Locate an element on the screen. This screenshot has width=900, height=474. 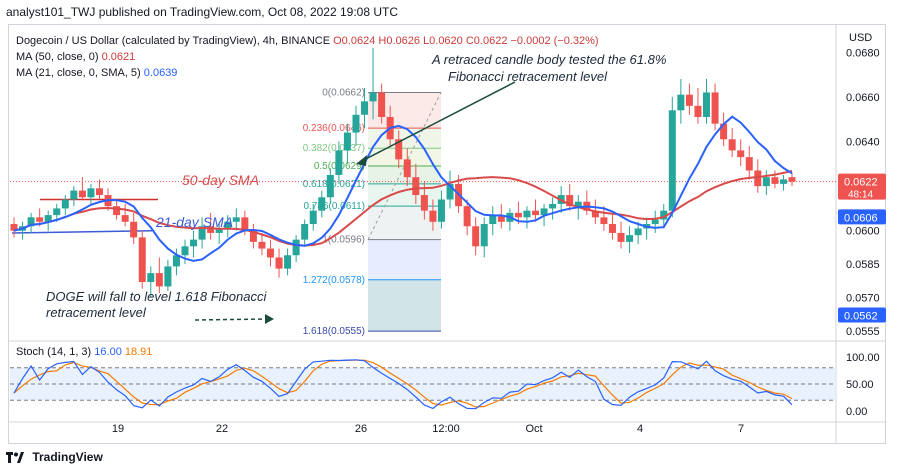
stoch-k-line is located at coordinates (403, 384).